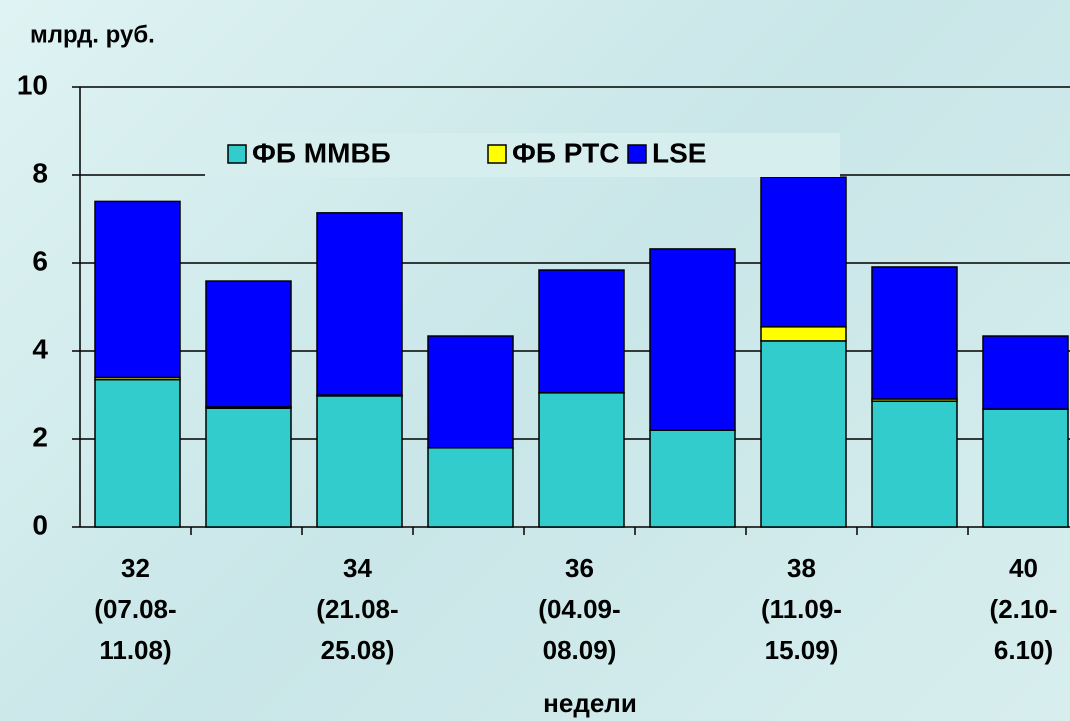  I want to click on legend-label: ФБ РТС, so click(565, 152).